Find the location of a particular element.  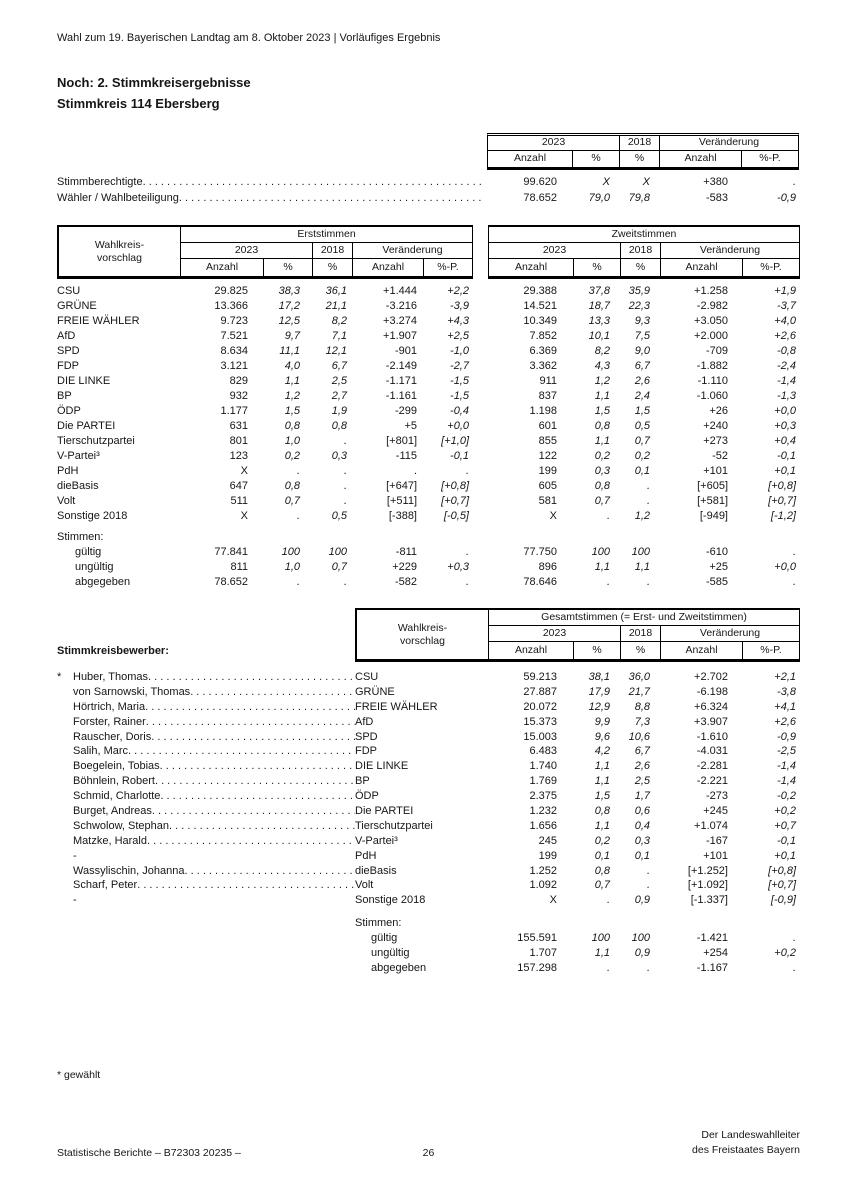

party-label: V-Partei³ is located at coordinates (78, 456).